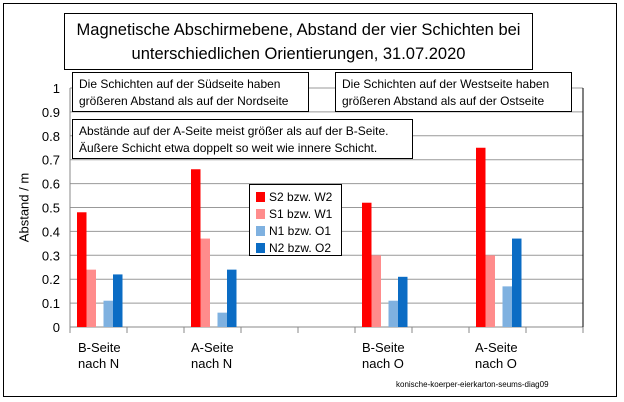  What do you see at coordinates (51, 160) in the screenshot?
I see `y-tick-label: 0.7` at bounding box center [51, 160].